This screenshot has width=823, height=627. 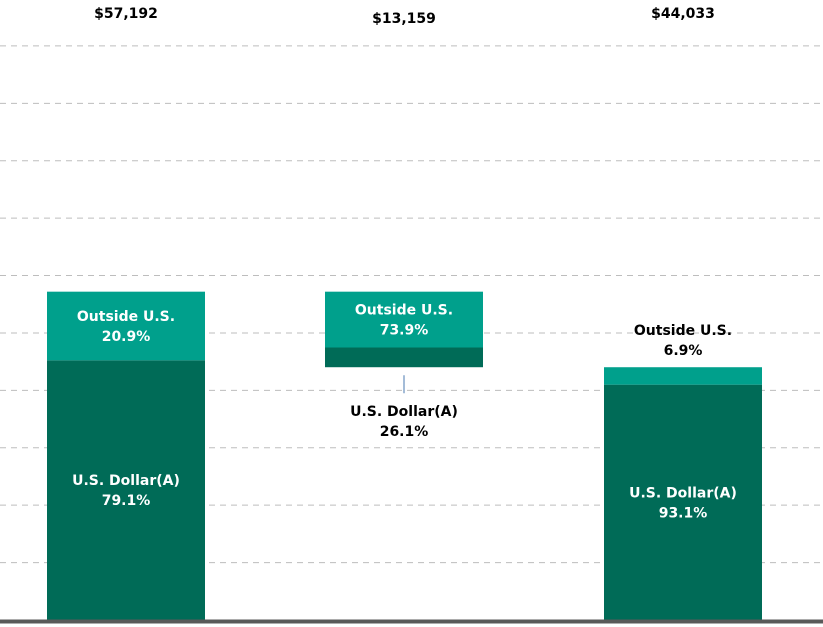 What do you see at coordinates (683, 14) in the screenshot?
I see `total-label: $44,033` at bounding box center [683, 14].